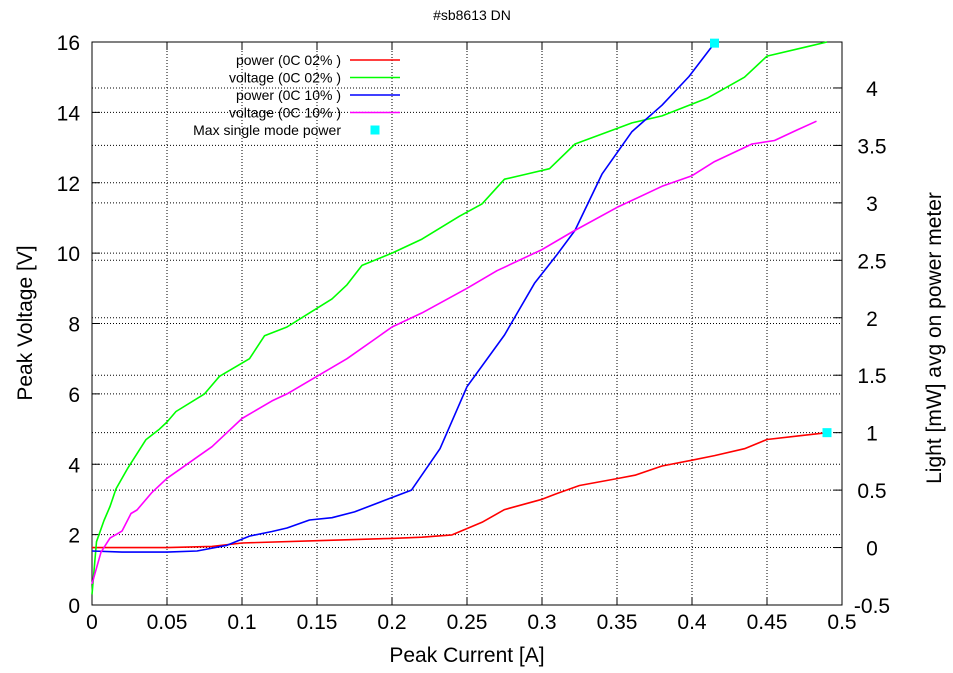 The height and width of the screenshot is (673, 953). I want to click on y-axis-title: Peak Voltage [V], so click(25, 322).